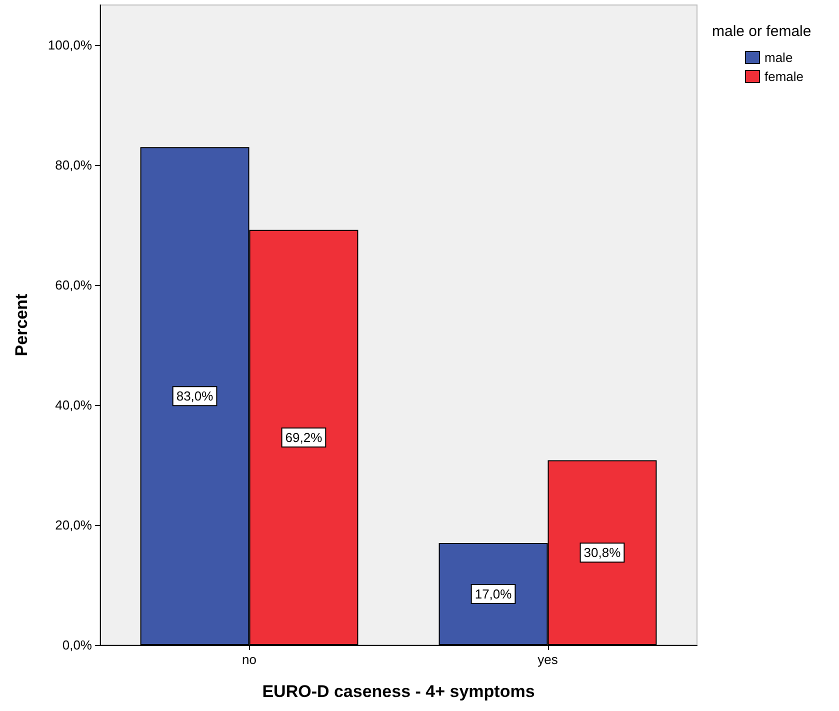  What do you see at coordinates (73, 405) in the screenshot?
I see `y-tick-label: 40,0%` at bounding box center [73, 405].